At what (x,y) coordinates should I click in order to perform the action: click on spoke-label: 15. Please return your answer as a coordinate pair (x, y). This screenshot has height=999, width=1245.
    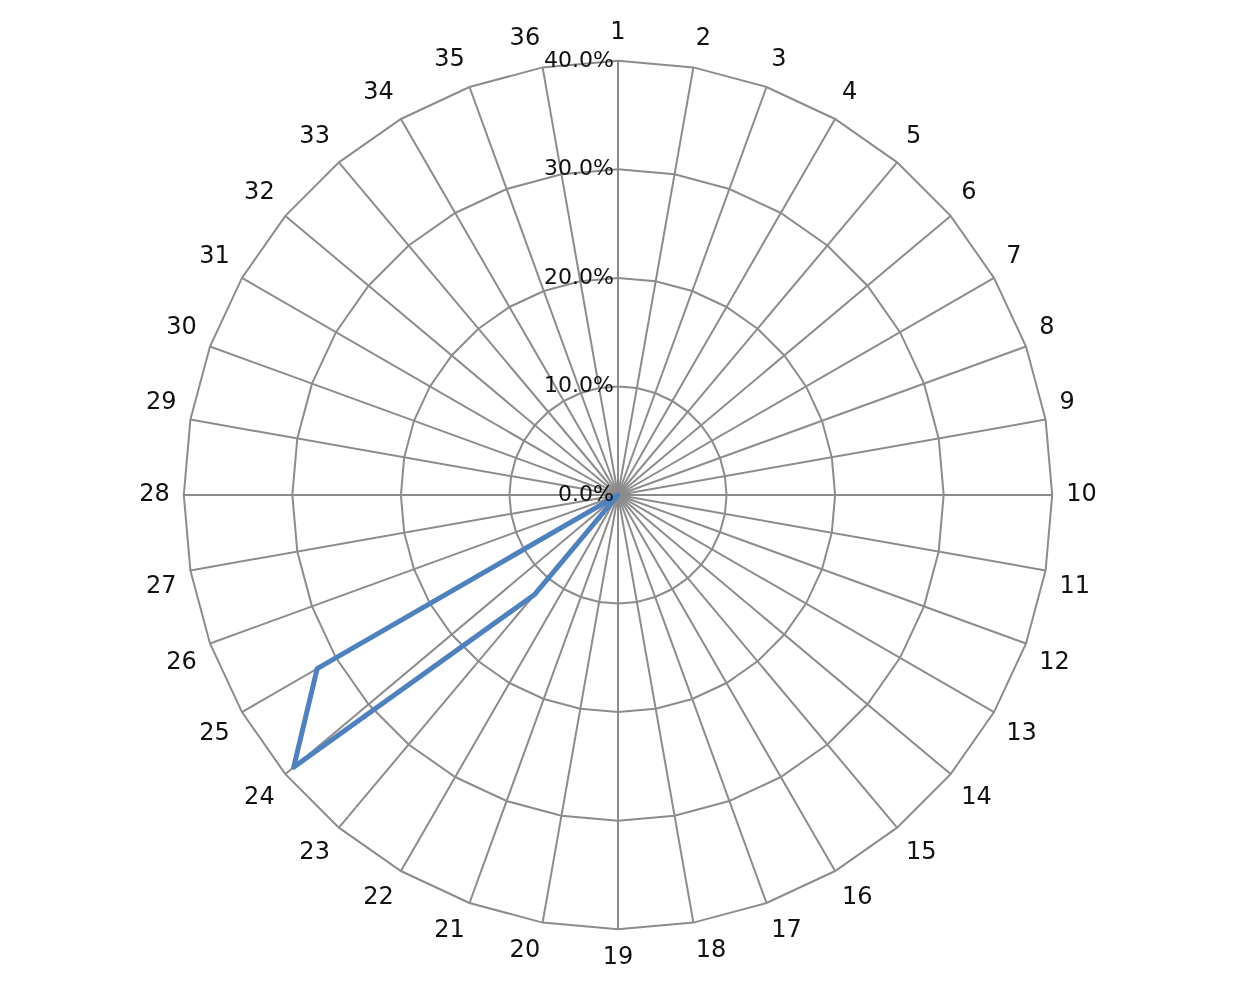
    Looking at the image, I should click on (921, 850).